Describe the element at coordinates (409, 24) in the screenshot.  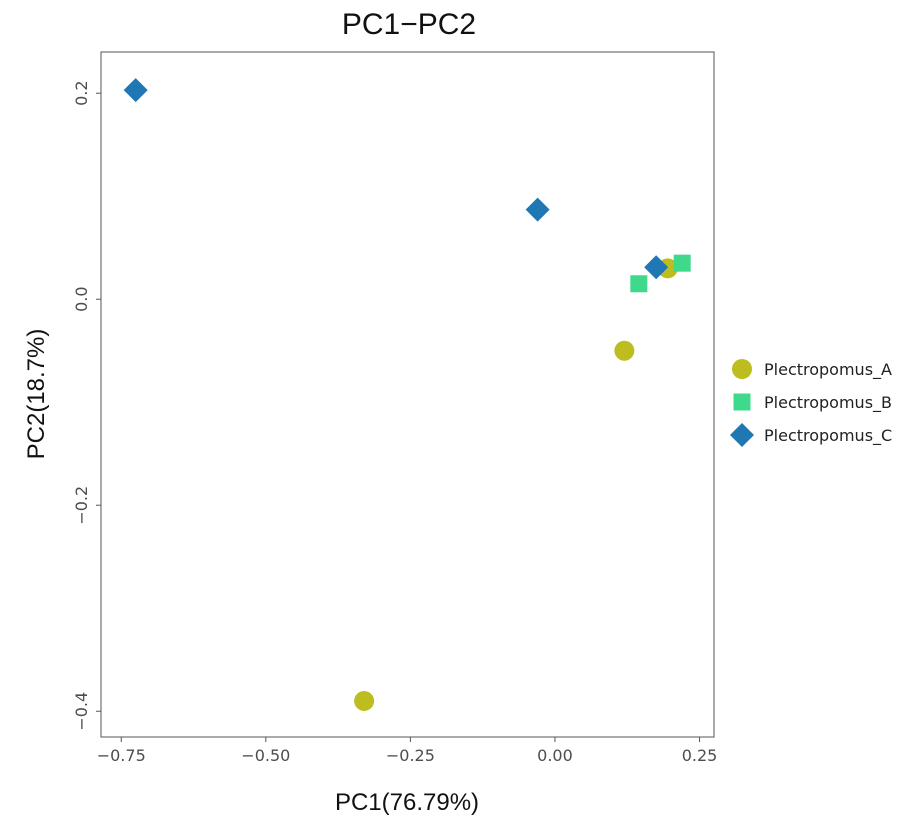
I see `chart-title: PC1−PC2` at that location.